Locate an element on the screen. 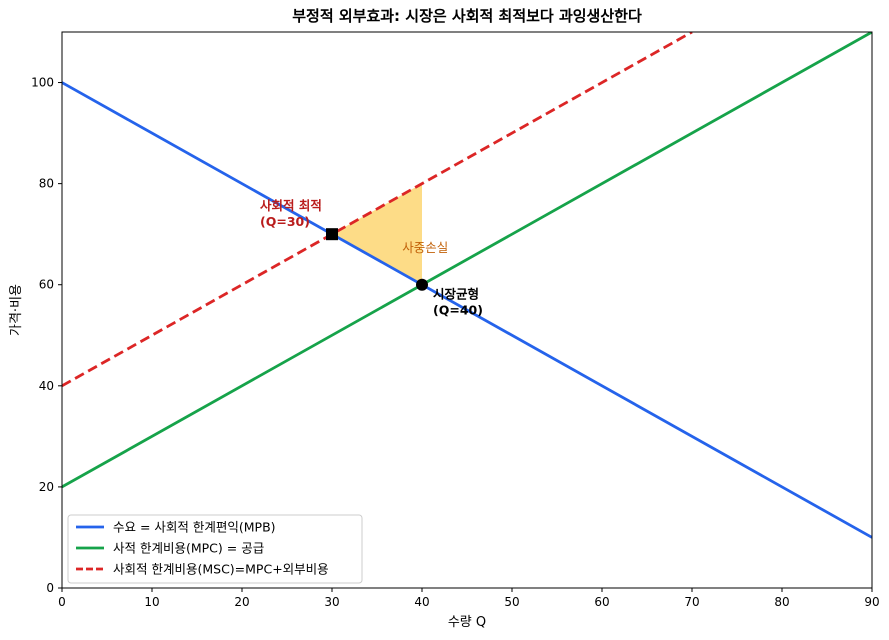 The height and width of the screenshot is (640, 889). x-axis-label: 수량 Q is located at coordinates (467, 622).